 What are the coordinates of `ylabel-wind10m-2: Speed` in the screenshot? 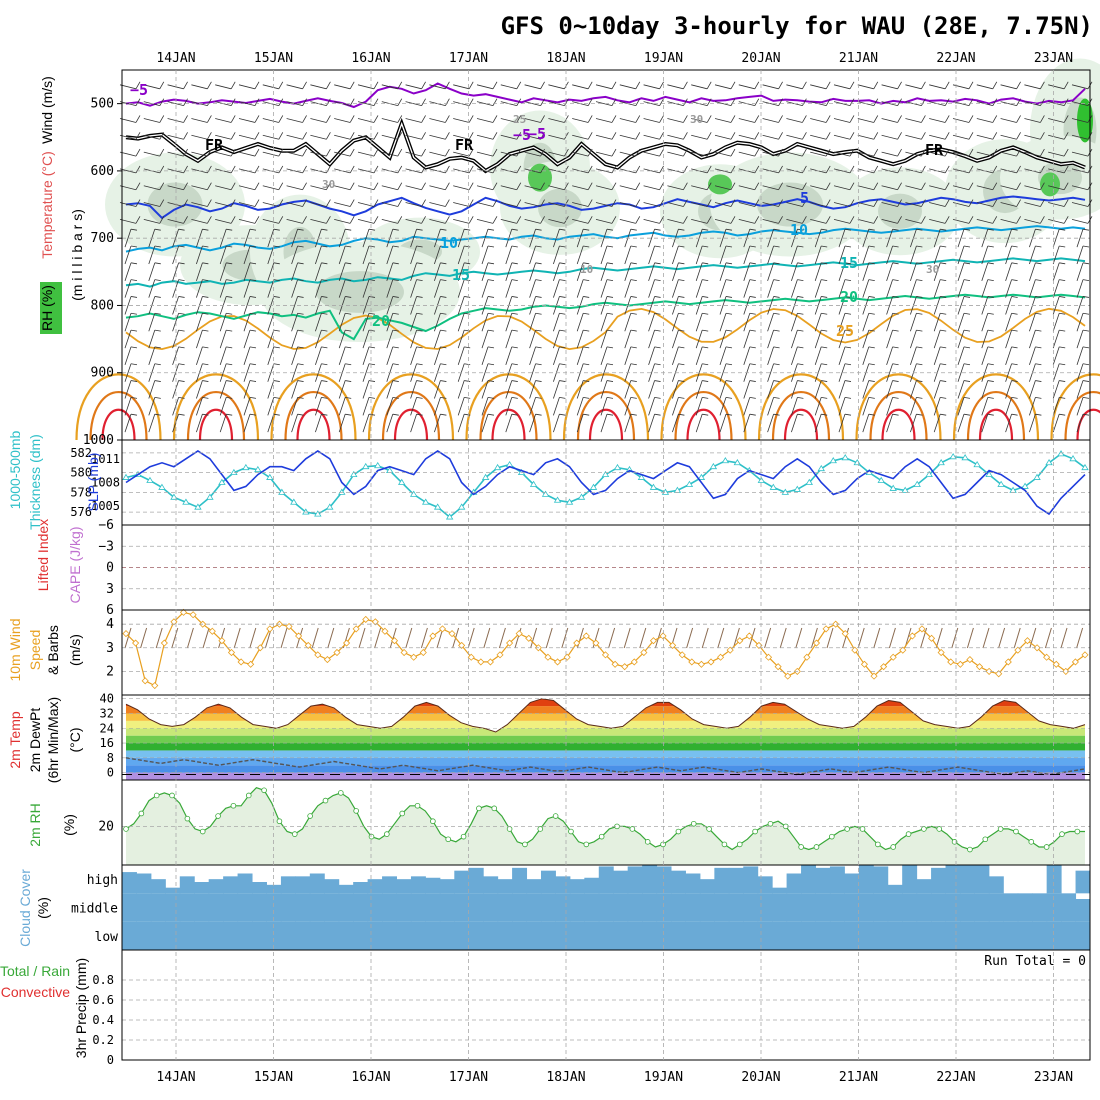 It's located at (35, 650).